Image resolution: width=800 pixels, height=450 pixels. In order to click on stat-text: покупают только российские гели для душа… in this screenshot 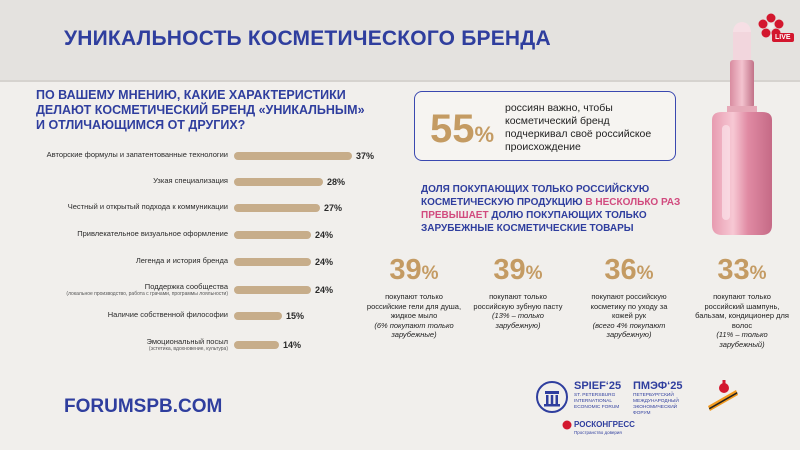, I will do `click(414, 306)`.